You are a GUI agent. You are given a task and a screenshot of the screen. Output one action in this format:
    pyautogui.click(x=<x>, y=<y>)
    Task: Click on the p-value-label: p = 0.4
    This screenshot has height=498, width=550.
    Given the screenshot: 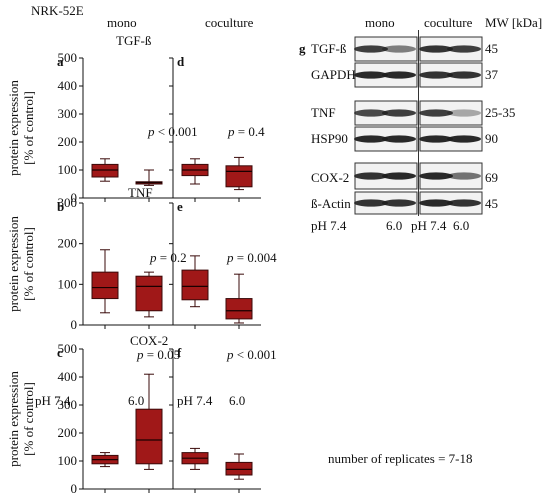 What is the action you would take?
    pyautogui.click(x=246, y=131)
    